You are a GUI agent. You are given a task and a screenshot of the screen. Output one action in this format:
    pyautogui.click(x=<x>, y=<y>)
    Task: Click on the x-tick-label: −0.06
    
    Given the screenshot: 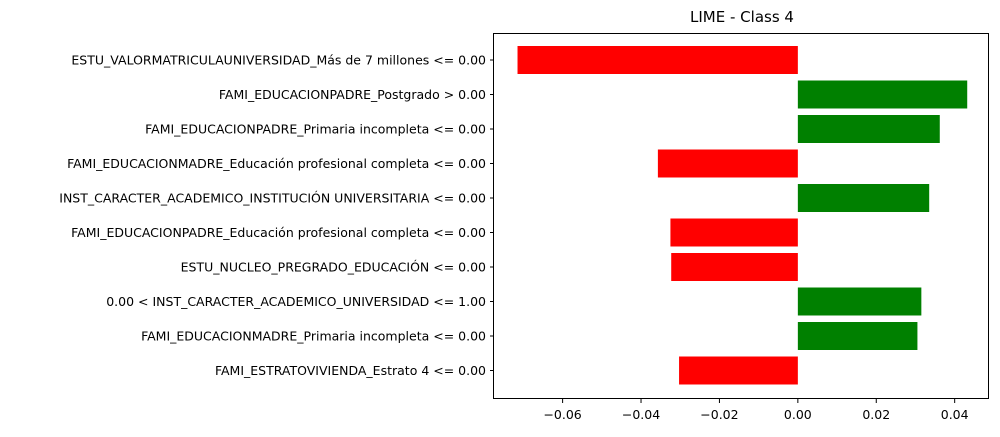 What is the action you would take?
    pyautogui.click(x=562, y=414)
    